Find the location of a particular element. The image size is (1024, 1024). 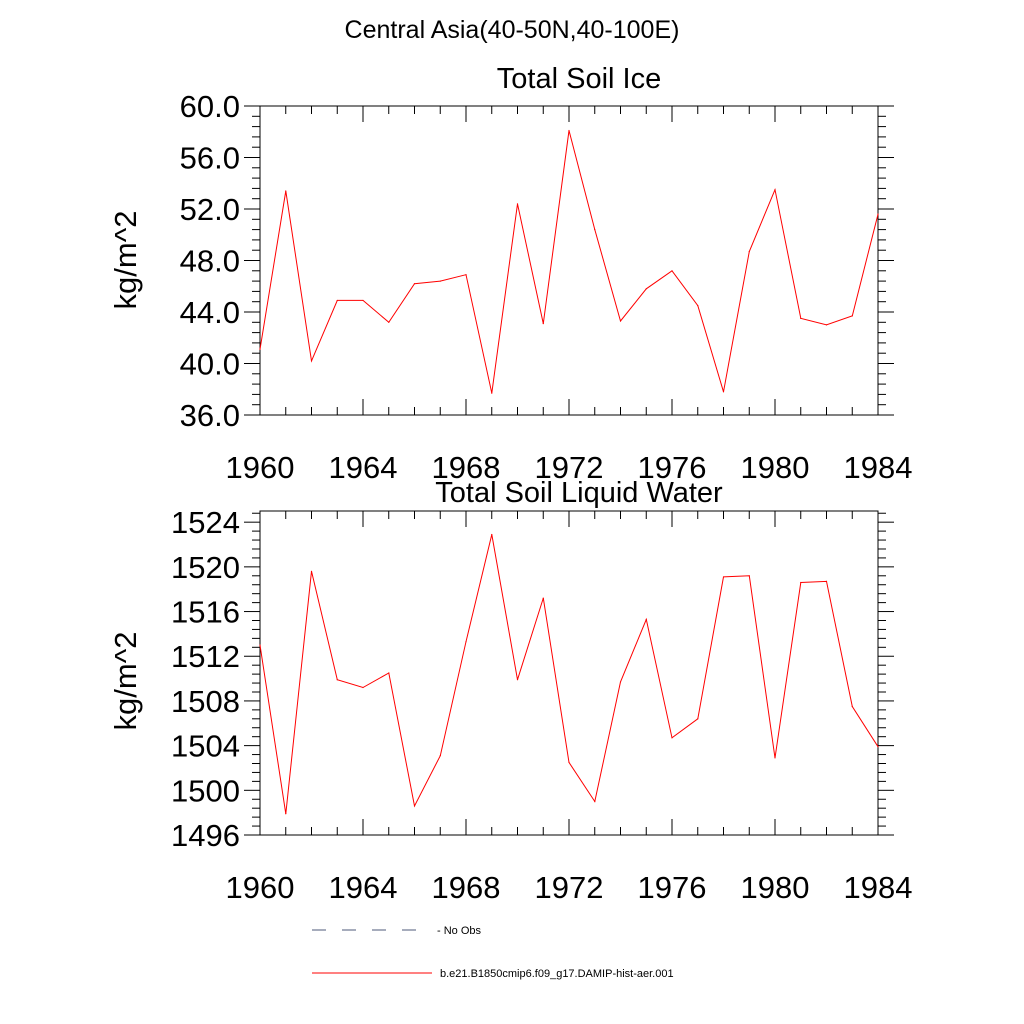

y-tick-label: 36.0 is located at coordinates (210, 415).